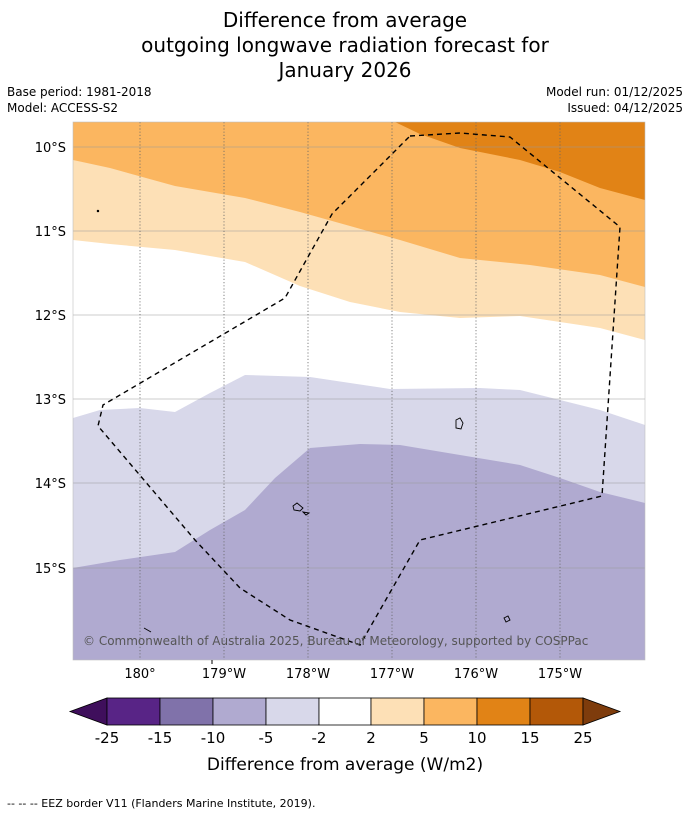  I want to click on tick-pos10: 10, so click(476, 738).